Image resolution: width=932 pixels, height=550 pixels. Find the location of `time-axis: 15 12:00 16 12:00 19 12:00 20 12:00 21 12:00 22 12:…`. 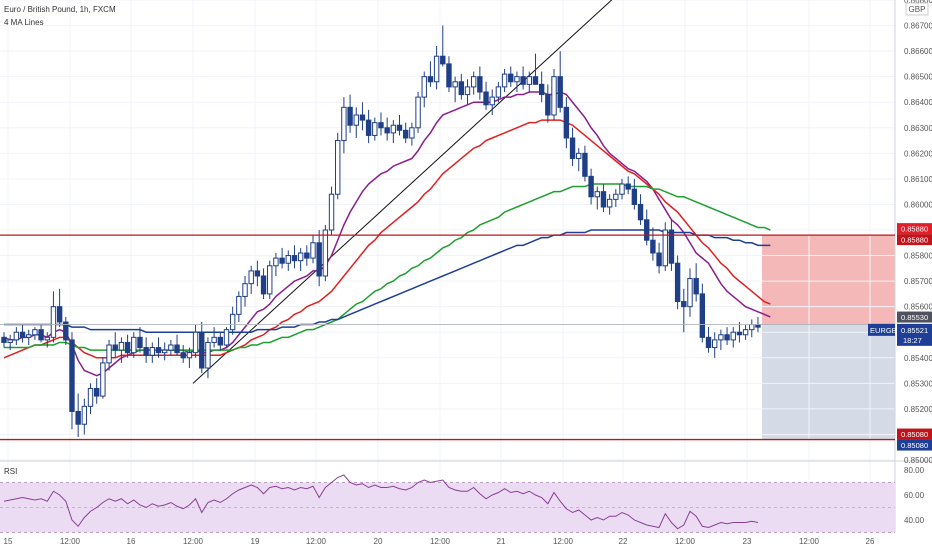

time-axis: 15 12:00 16 12:00 19 12:00 20 12:00 21 12:00 22 12:… is located at coordinates (439, 541).